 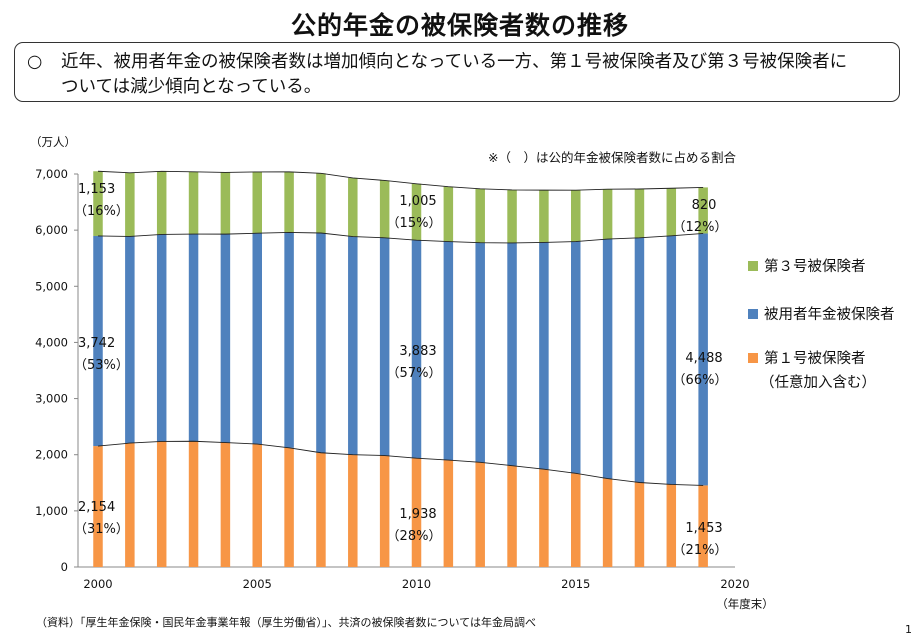 What do you see at coordinates (576, 357) in the screenshot?
I see `bar-1-2015` at bounding box center [576, 357].